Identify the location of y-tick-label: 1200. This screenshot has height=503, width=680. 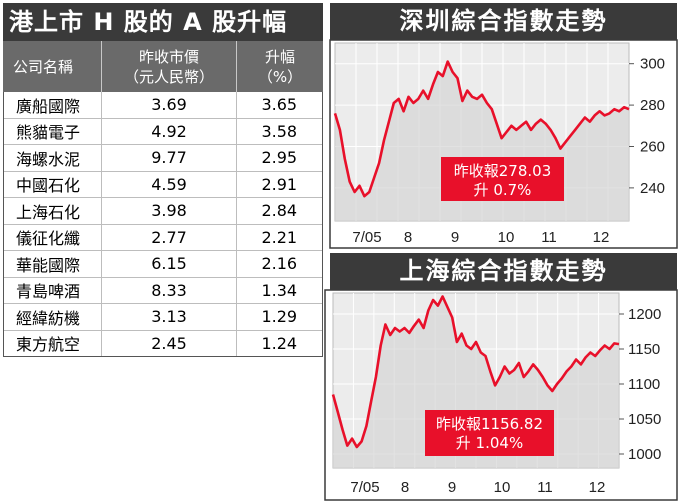
(644, 314).